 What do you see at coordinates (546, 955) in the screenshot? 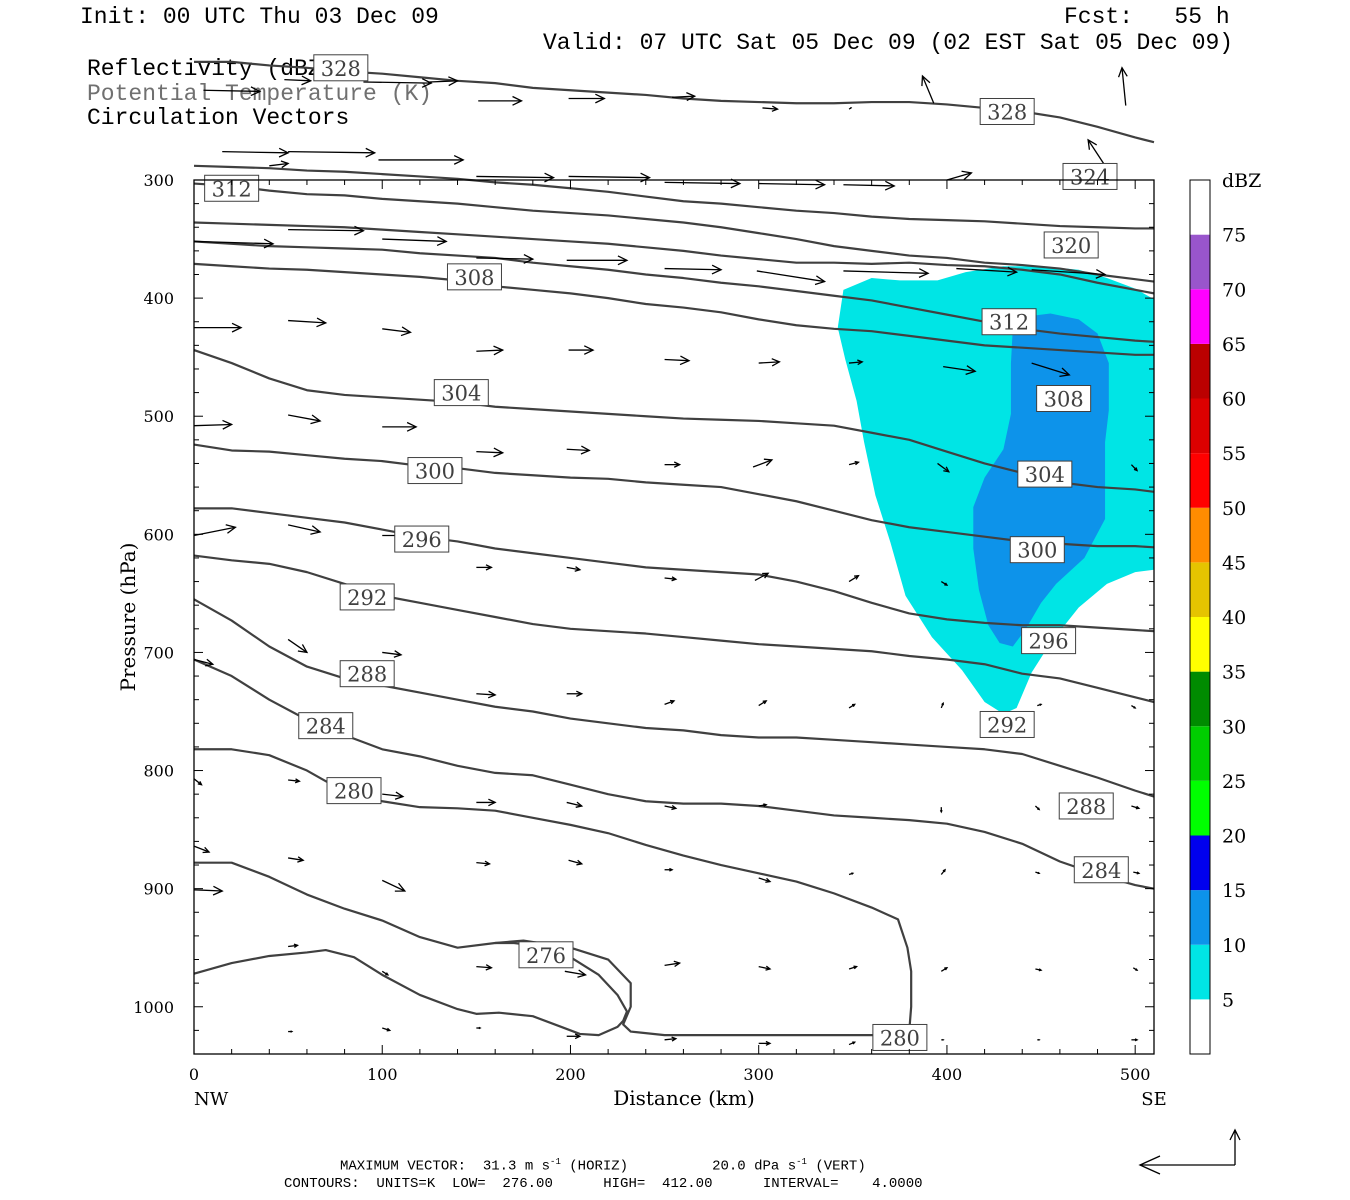
I see `theta-label-276: 276` at bounding box center [546, 955].